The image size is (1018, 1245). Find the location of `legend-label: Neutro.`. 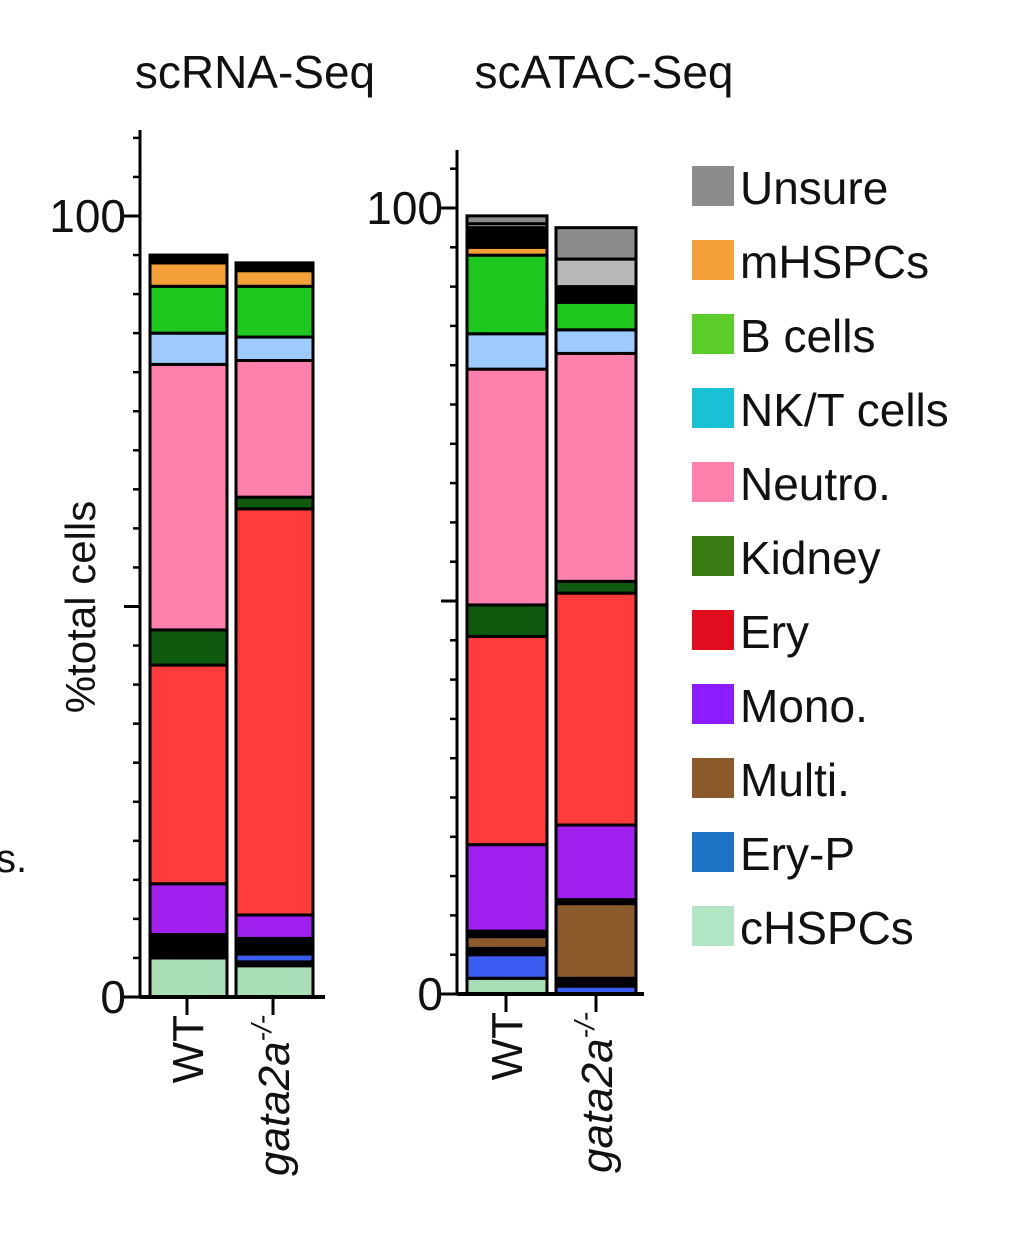

legend-label: Neutro. is located at coordinates (815, 484).